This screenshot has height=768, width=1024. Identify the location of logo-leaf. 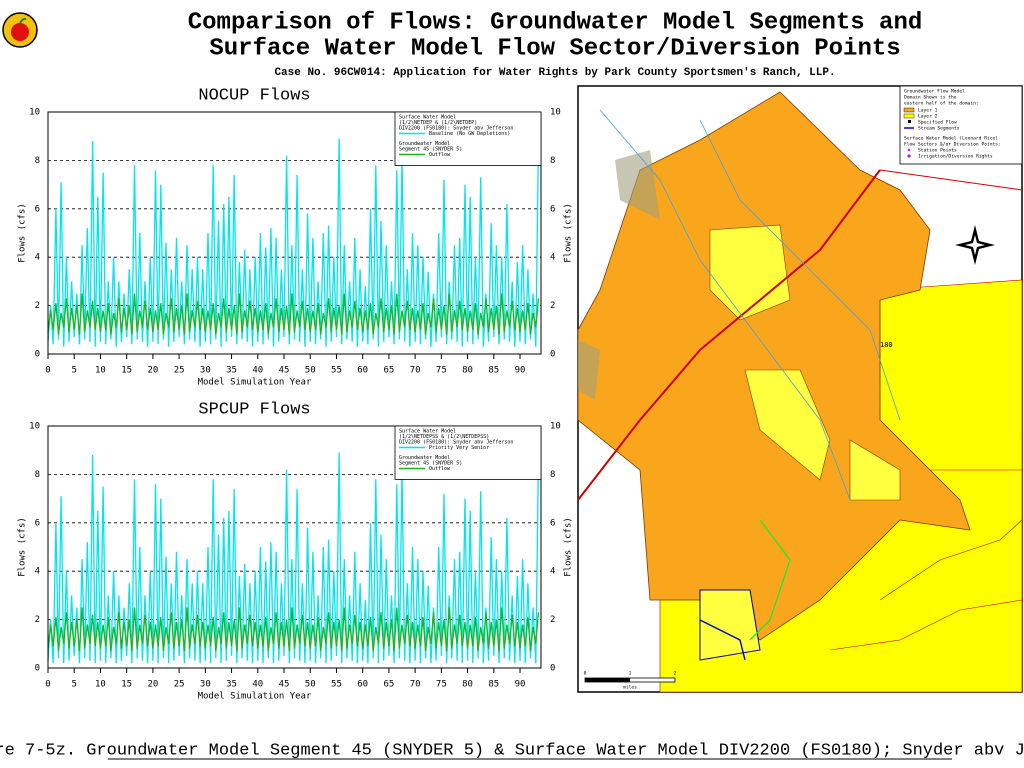
(23, 20).